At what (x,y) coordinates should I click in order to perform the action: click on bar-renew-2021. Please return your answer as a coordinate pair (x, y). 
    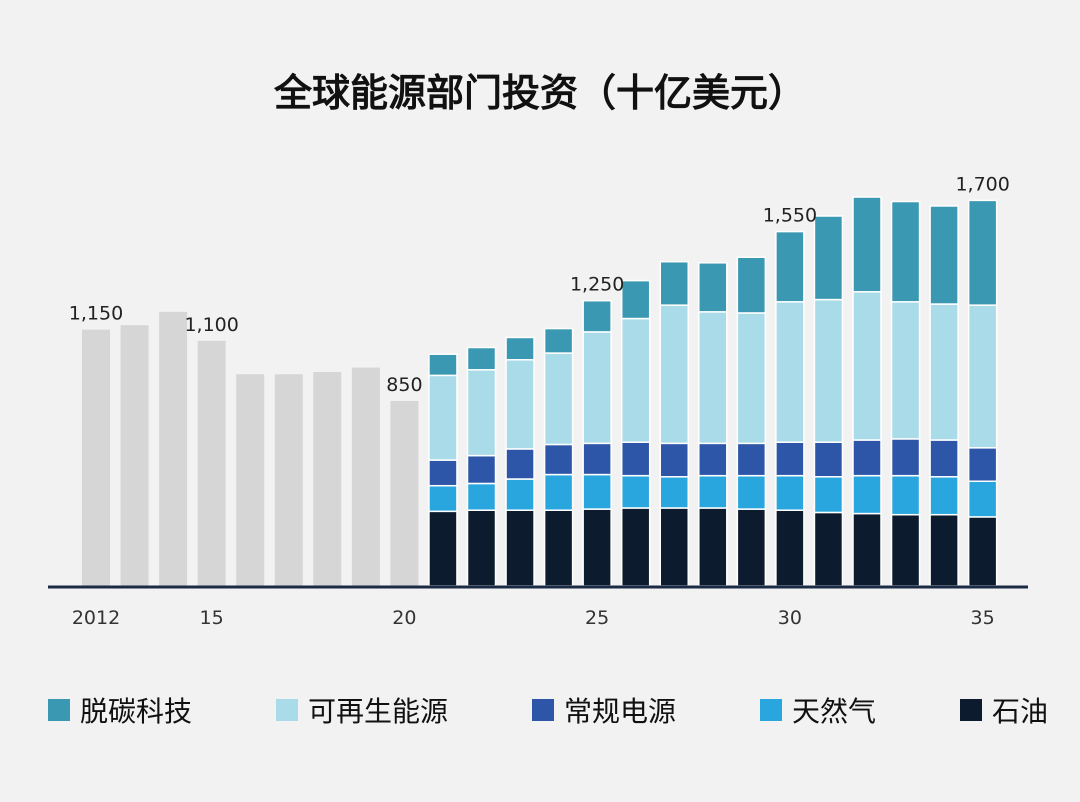
    Looking at the image, I should click on (443, 417).